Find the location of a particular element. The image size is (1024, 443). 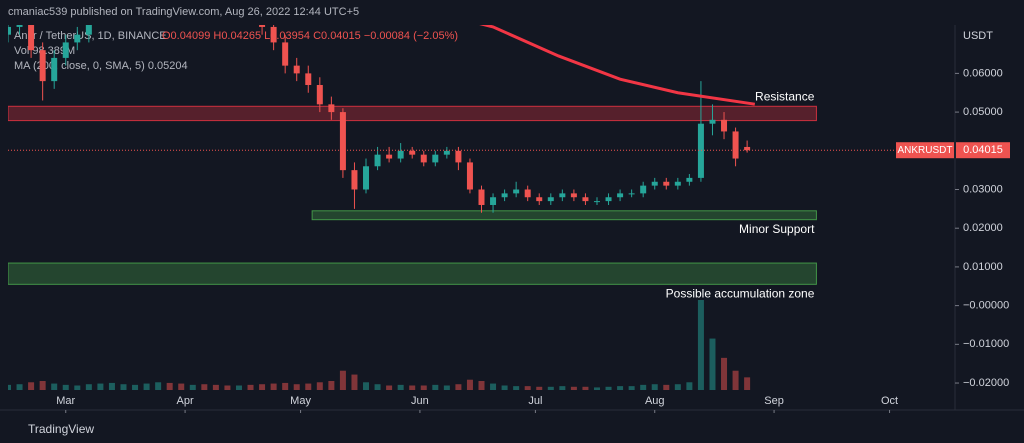

y-tick-label: −0.01000 is located at coordinates (986, 344).